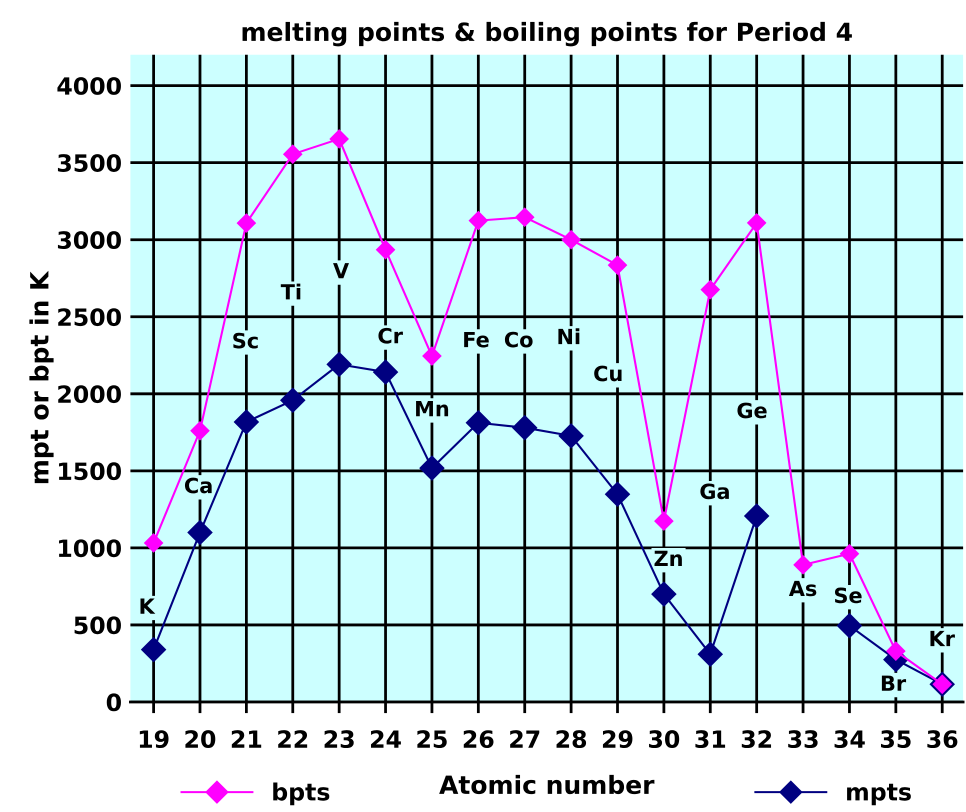 Image resolution: width=966 pixels, height=812 pixels. Describe the element at coordinates (802, 588) in the screenshot. I see `annotation: As` at that location.